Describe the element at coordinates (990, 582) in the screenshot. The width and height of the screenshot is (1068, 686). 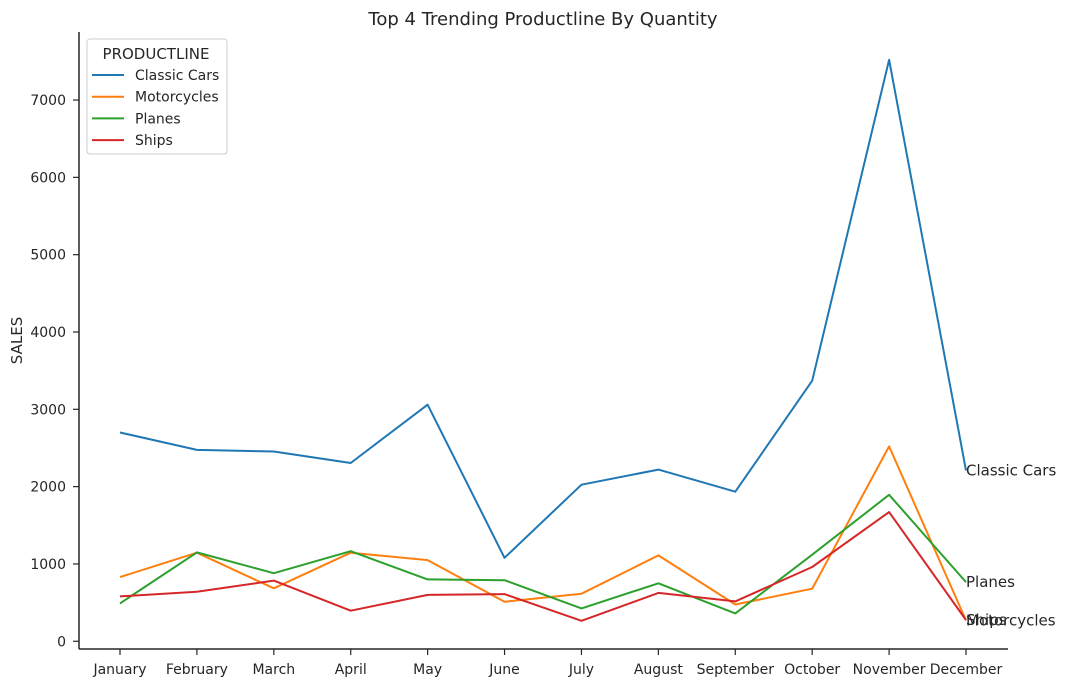
I see `end-label-planes: Planes` at that location.